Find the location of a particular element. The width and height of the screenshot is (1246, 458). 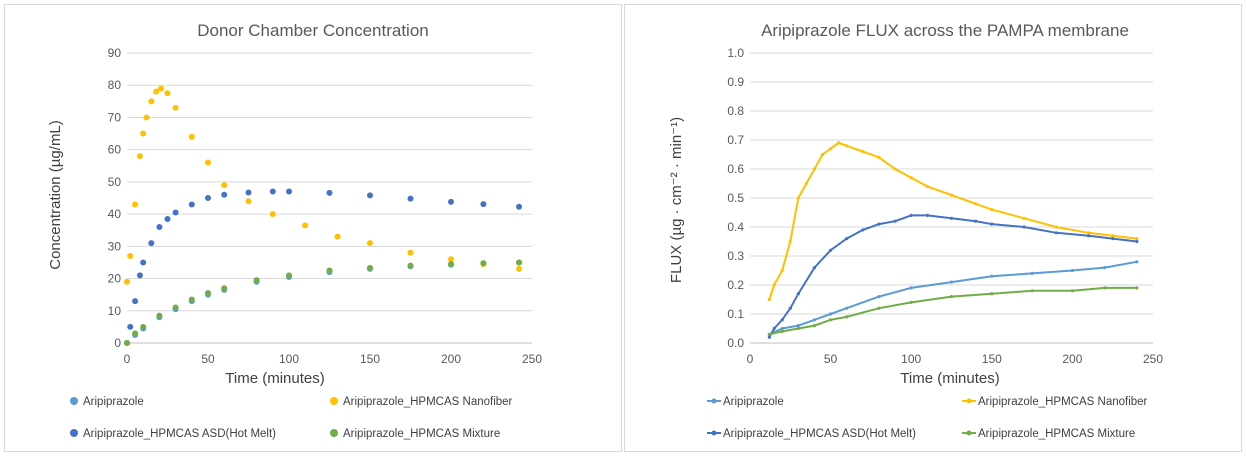

y-axis-title: FLUX (µg · cm⁻² · min⁻¹) is located at coordinates (676, 200).